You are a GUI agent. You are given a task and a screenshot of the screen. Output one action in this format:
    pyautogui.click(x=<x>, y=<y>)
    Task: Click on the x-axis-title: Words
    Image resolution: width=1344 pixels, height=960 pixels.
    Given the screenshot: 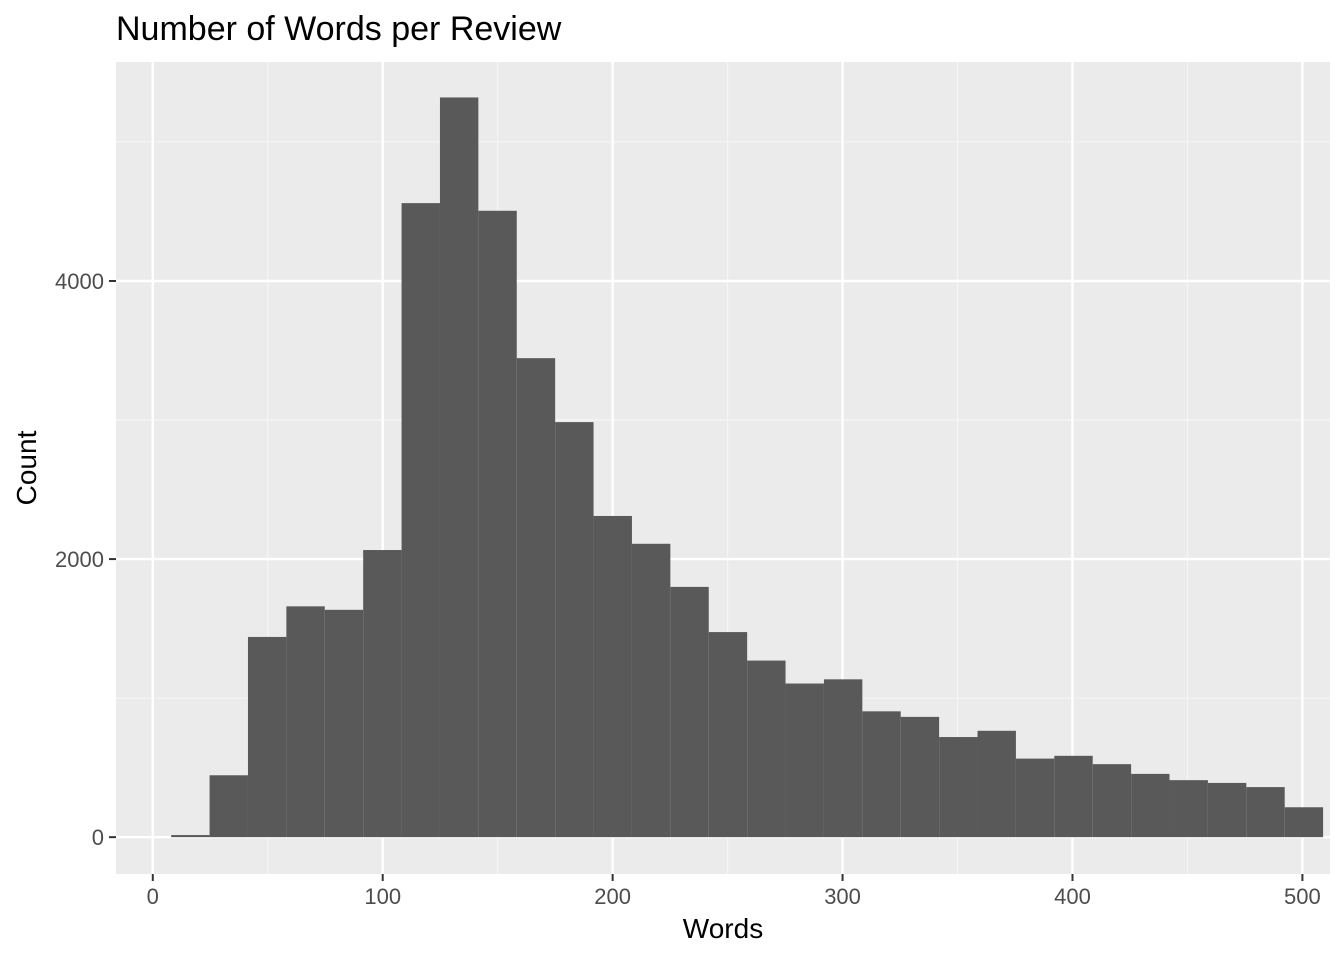 What is the action you would take?
    pyautogui.click(x=723, y=928)
    